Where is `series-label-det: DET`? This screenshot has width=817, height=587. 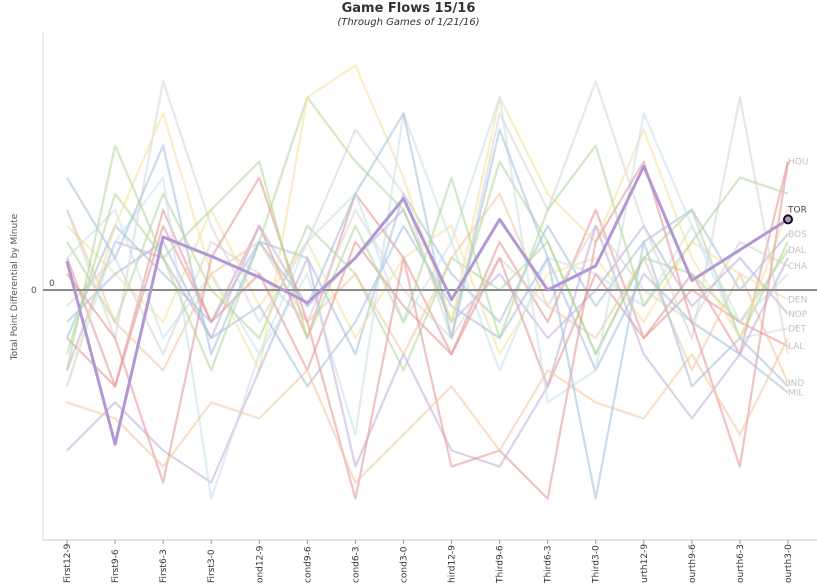
series-label-det: DET is located at coordinates (797, 330).